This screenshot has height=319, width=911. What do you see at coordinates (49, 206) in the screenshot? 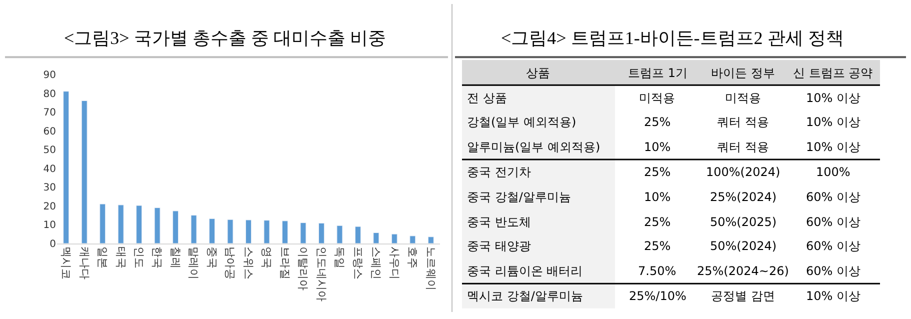
I see `y-tick-label: 20` at bounding box center [49, 206].